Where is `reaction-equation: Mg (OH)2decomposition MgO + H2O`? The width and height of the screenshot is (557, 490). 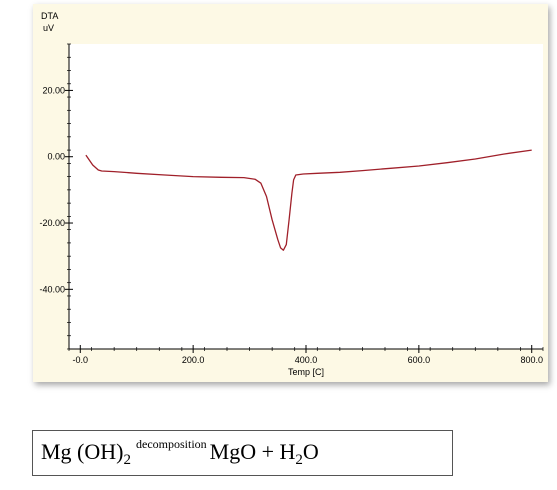
reaction-equation: Mg (OH)2decomposition MgO + H2O is located at coordinates (180, 452).